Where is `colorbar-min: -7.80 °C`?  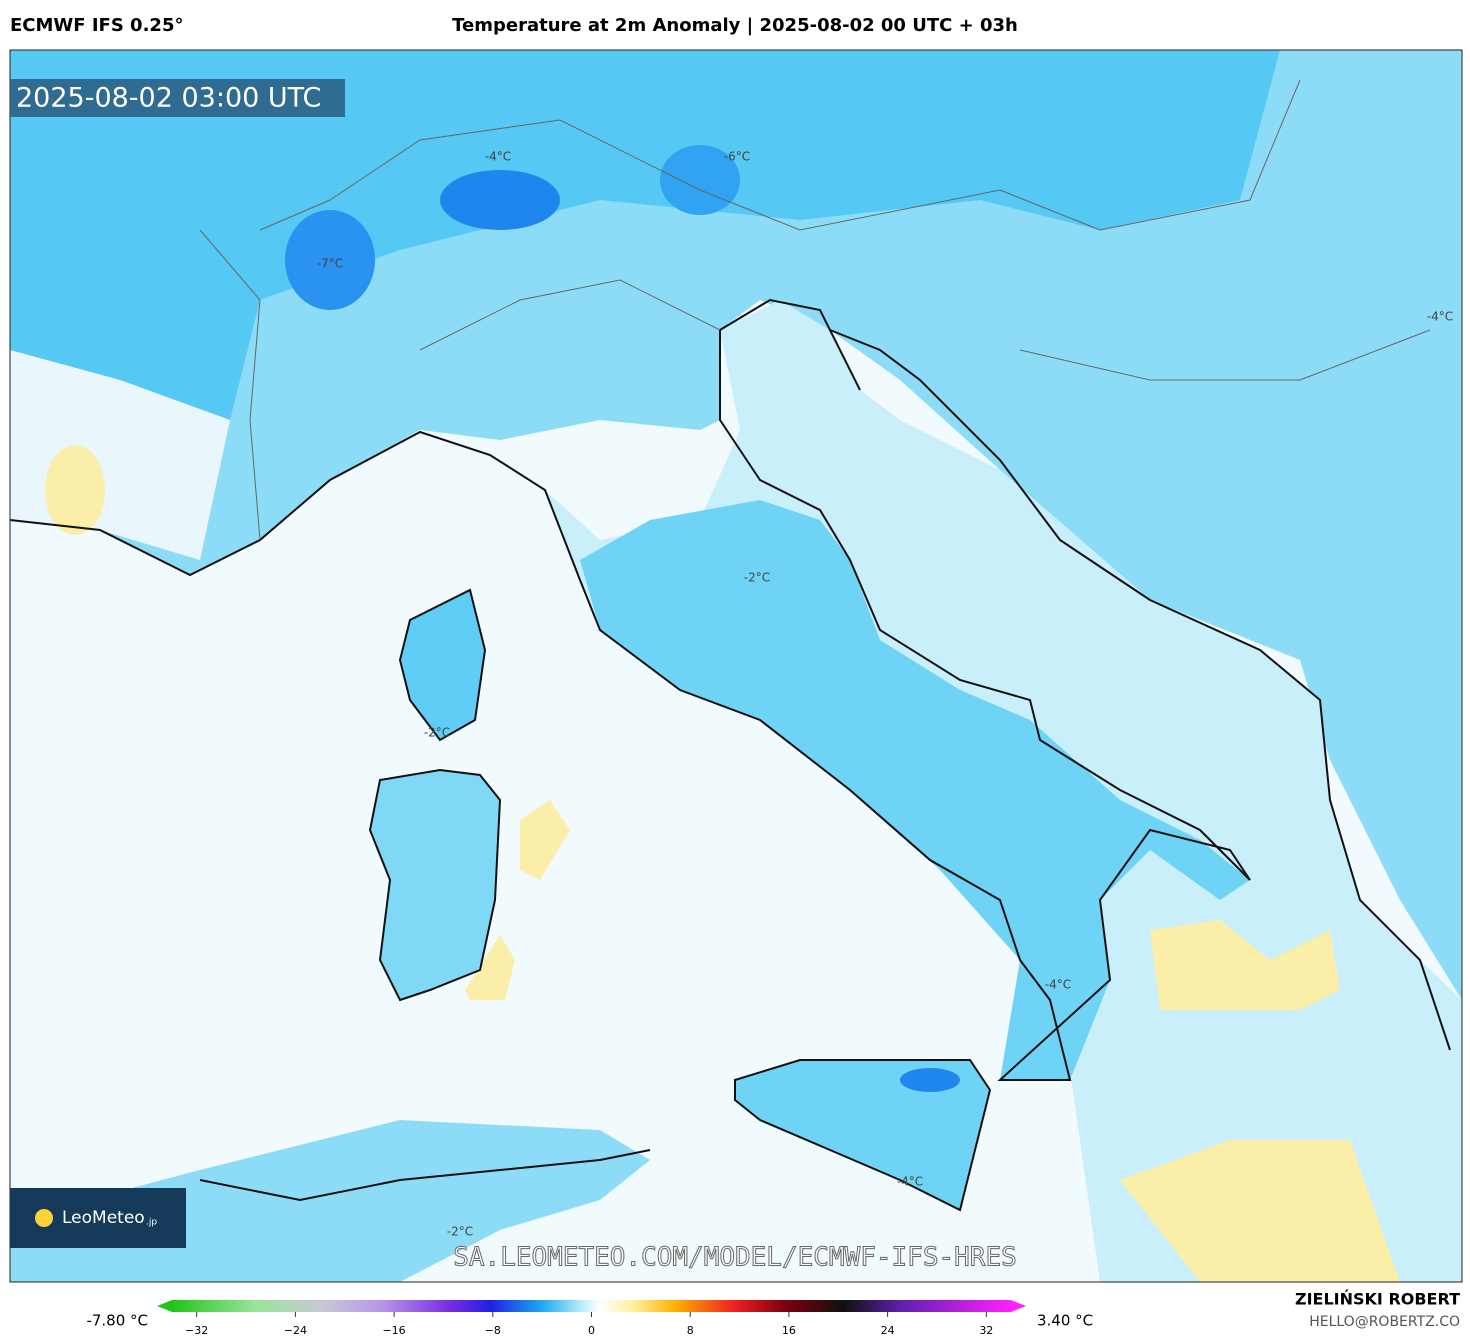
colorbar-min: -7.80 °C is located at coordinates (117, 1321).